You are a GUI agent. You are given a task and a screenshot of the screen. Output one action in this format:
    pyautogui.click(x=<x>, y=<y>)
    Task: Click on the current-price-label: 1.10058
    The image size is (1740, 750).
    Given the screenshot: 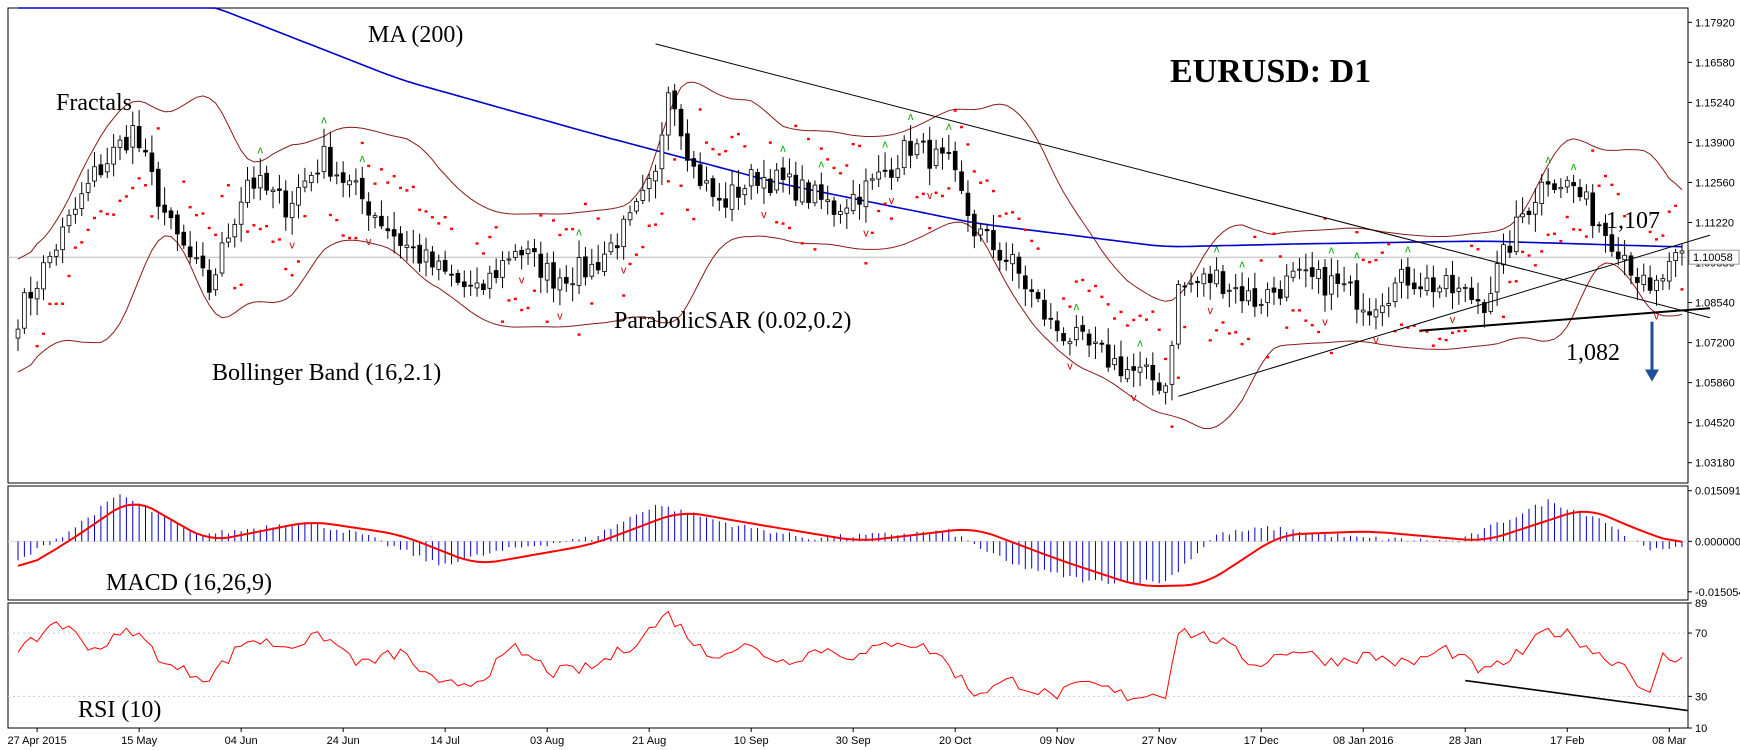 What is the action you would take?
    pyautogui.click(x=1713, y=258)
    